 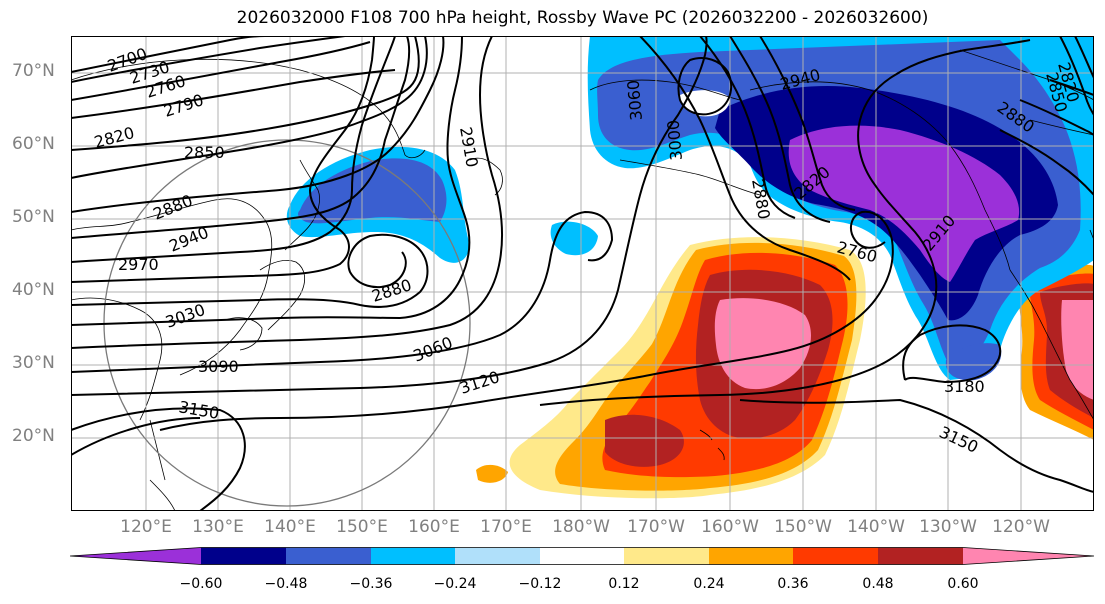 I want to click on colorbar-tick-8: 0.36, so click(x=793, y=584).